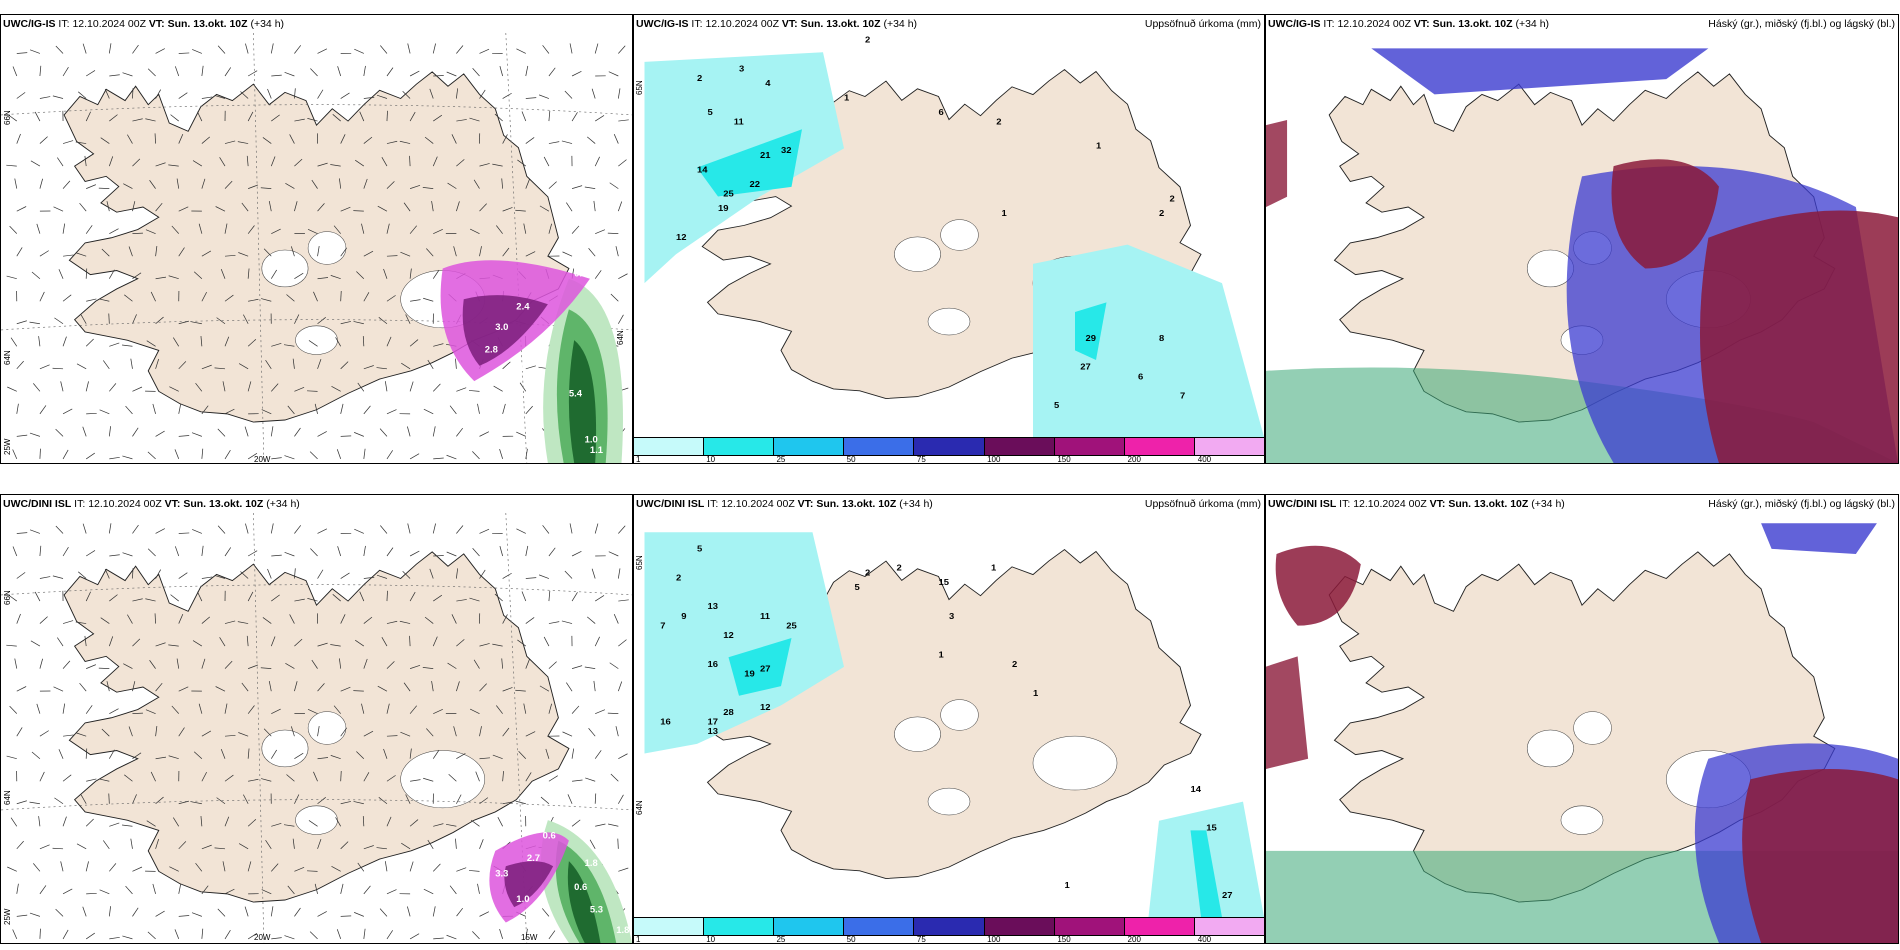  Describe the element at coordinates (681, 237) in the screenshot. I see `value-label: 12` at that location.